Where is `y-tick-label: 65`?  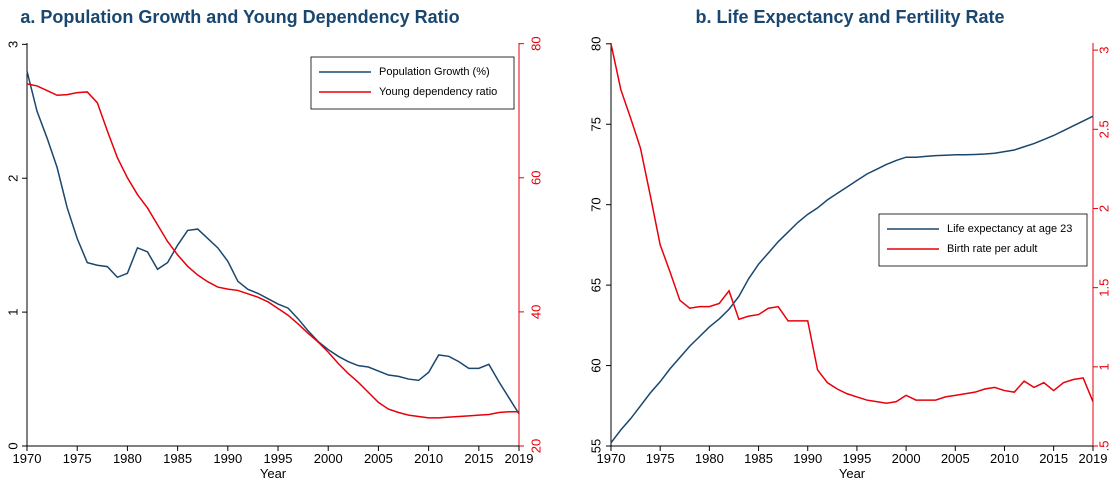
y-tick-label: 65 is located at coordinates (595, 285).